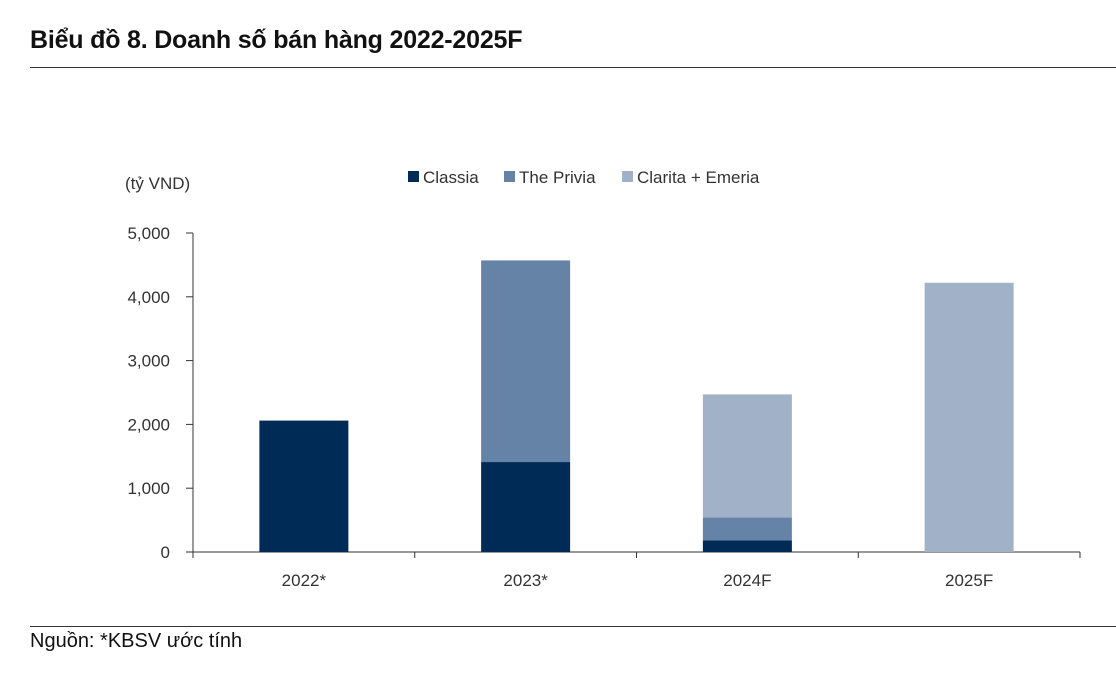 The image size is (1116, 676). Describe the element at coordinates (157, 183) in the screenshot. I see `y-axis-label: (tỷ VND)` at that location.